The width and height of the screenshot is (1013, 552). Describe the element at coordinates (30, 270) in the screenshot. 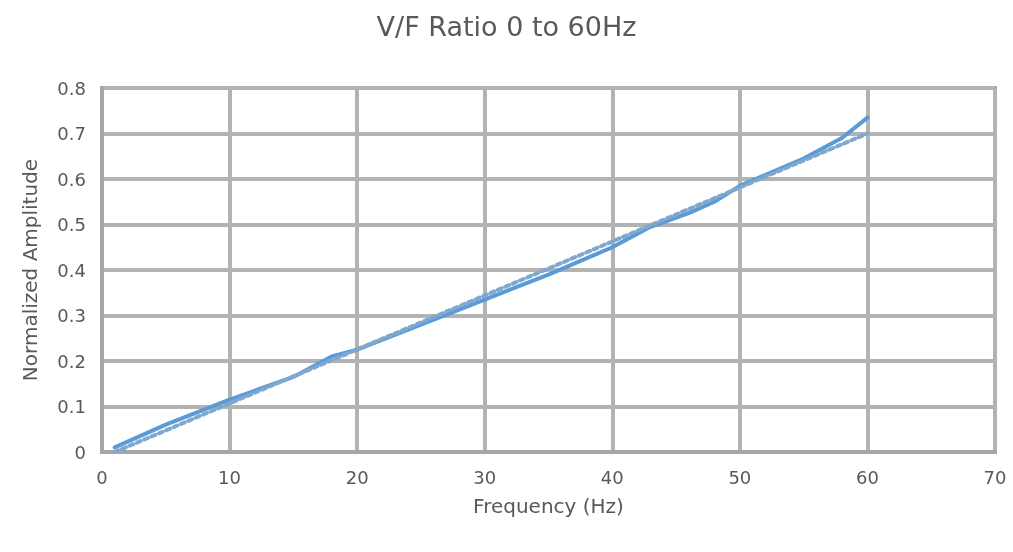

I see `y-axis-title: Normalized Amplitude` at that location.